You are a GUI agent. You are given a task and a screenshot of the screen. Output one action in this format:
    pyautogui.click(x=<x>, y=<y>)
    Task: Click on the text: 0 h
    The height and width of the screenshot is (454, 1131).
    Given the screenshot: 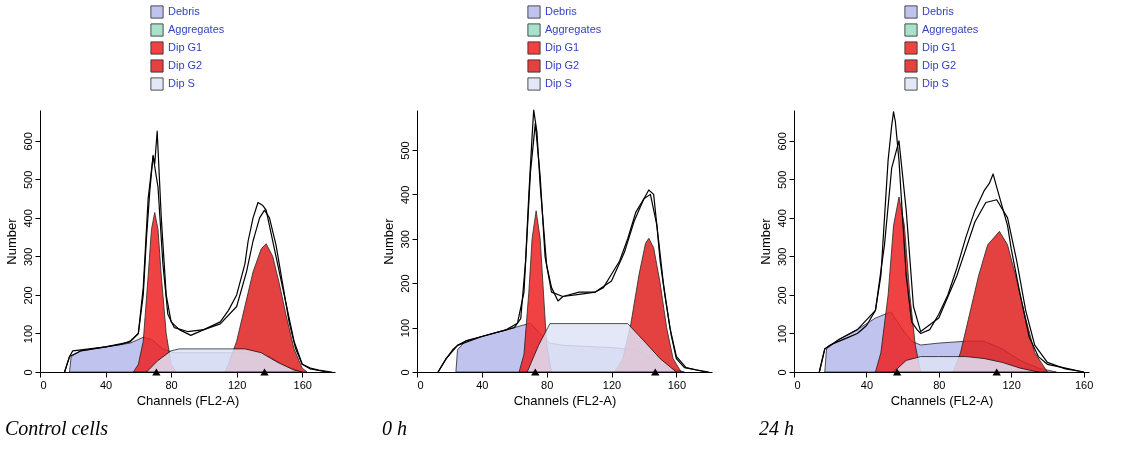 What is the action you would take?
    pyautogui.click(x=394, y=428)
    